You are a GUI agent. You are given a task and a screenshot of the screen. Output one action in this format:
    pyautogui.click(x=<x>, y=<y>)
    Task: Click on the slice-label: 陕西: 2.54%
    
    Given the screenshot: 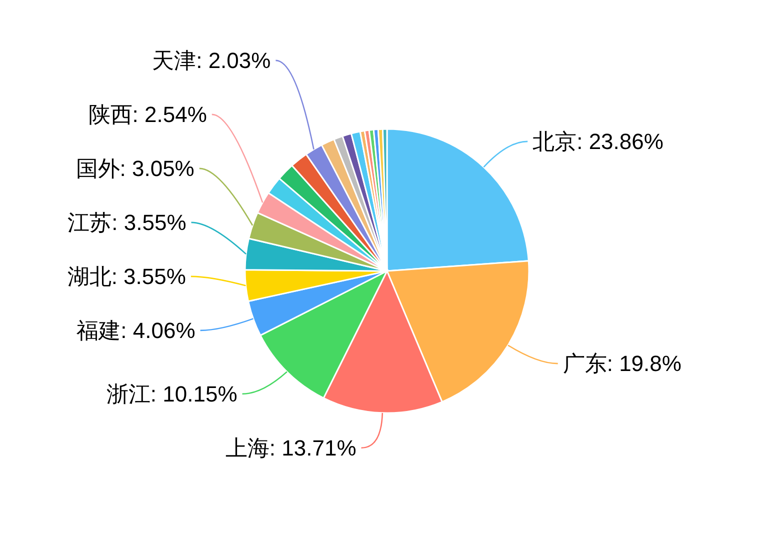 What is the action you would take?
    pyautogui.click(x=147, y=114)
    